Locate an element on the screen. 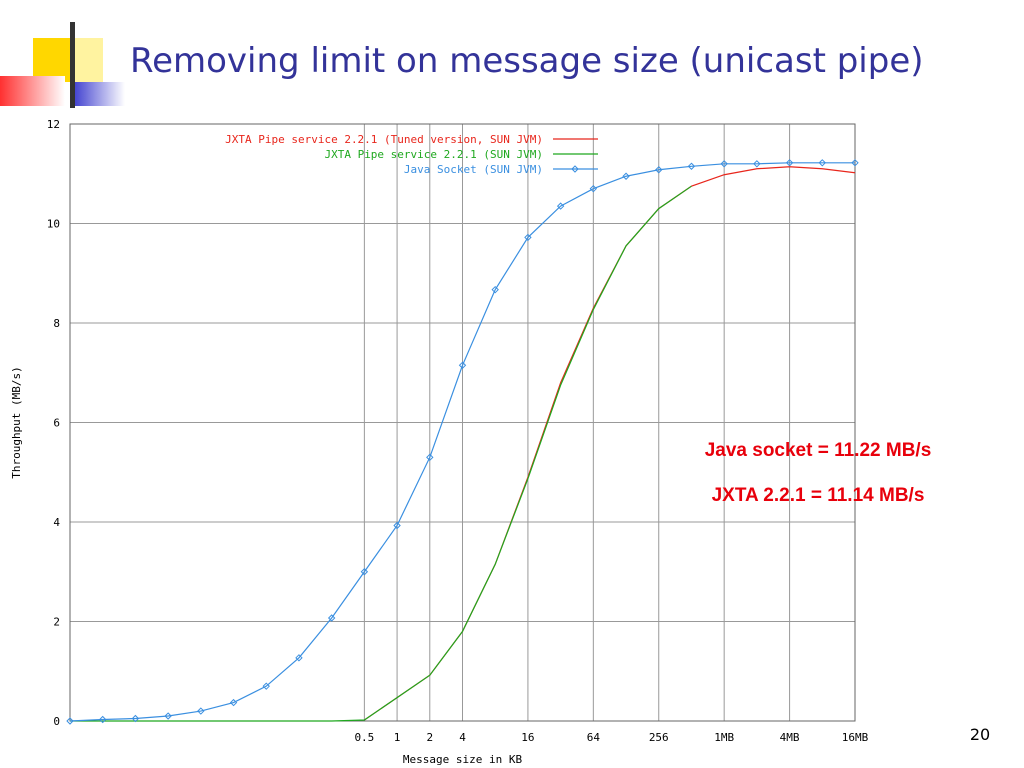 The width and height of the screenshot is (1024, 768). x-tick-label: 2 is located at coordinates (429, 737).